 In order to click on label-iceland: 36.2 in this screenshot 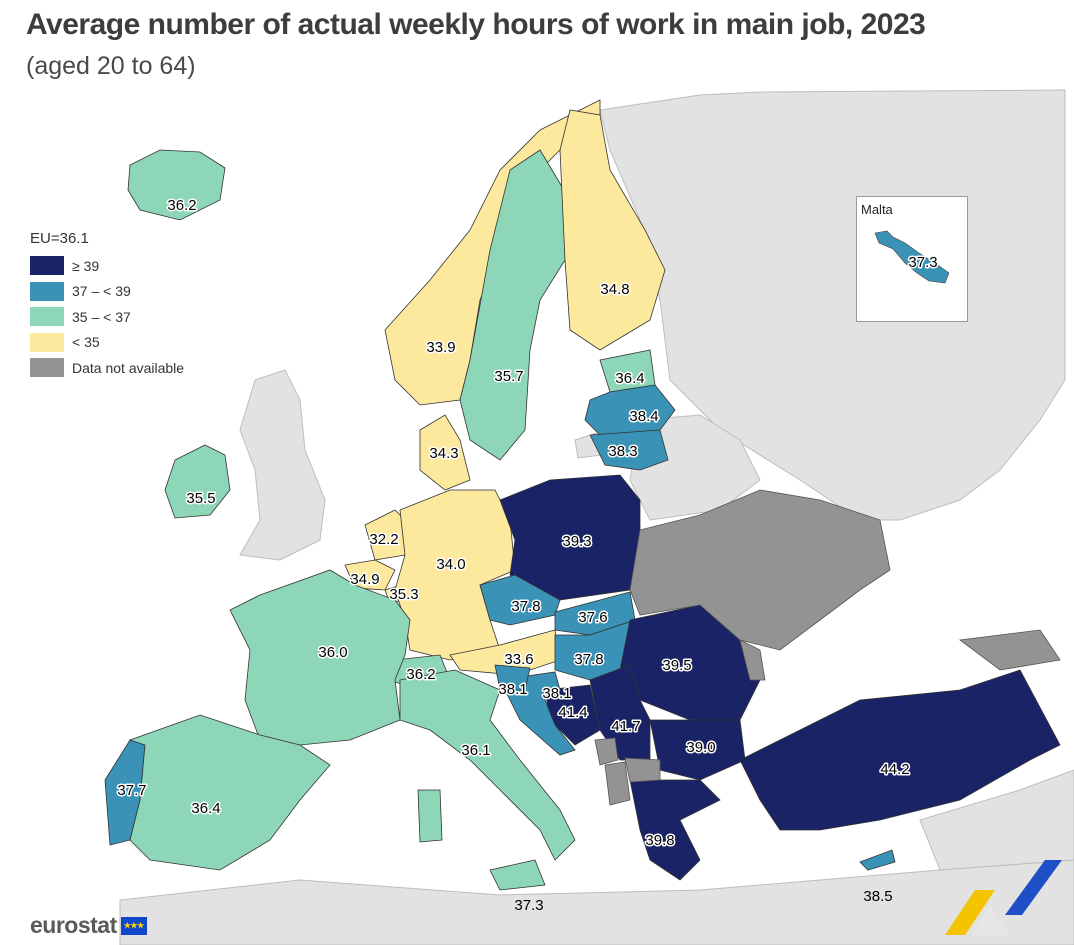, I will do `click(181, 205)`.